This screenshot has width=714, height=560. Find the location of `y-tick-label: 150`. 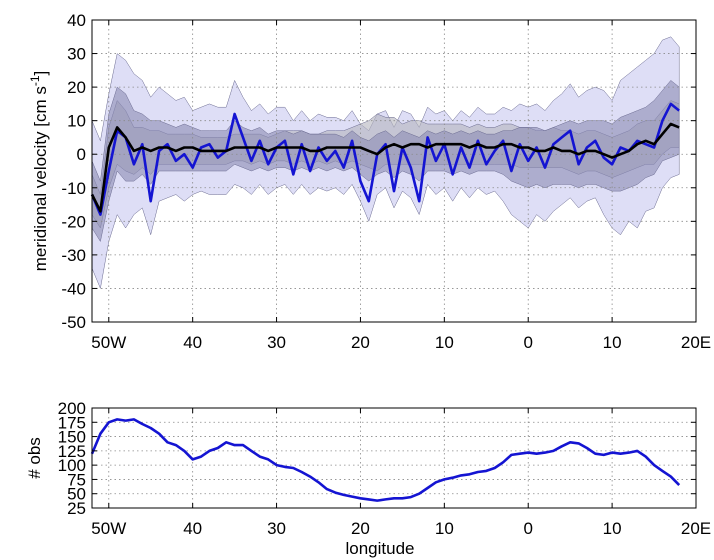

y-tick-label: 150 is located at coordinates (72, 437).